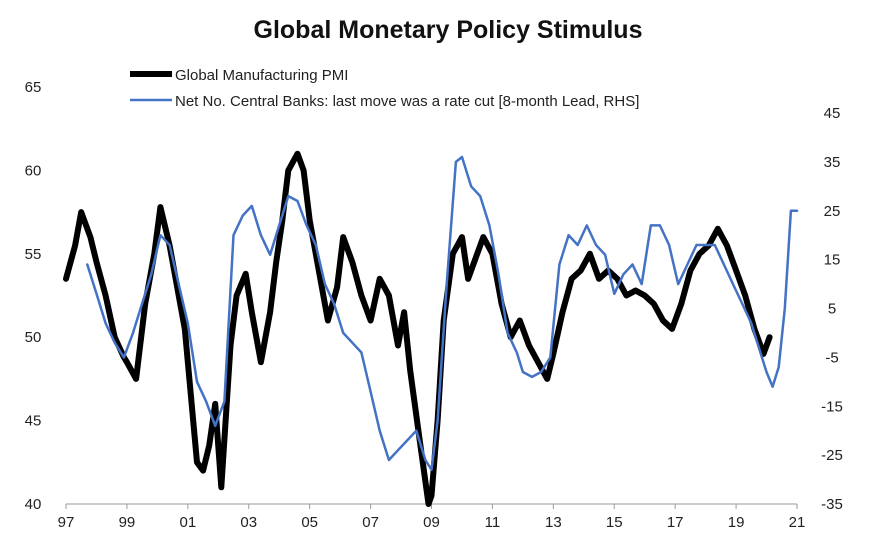 This screenshot has width=885, height=541. Describe the element at coordinates (832, 162) in the screenshot. I see `y-right-tick-label: 35` at that location.